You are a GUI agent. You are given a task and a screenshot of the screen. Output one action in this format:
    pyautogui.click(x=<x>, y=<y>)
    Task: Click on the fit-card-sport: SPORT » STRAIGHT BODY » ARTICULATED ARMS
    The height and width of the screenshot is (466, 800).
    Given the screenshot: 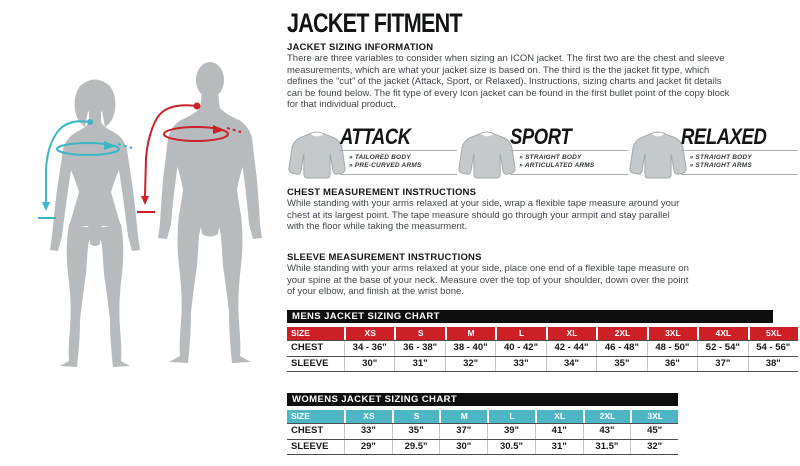 What is the action you would take?
    pyautogui.click(x=542, y=155)
    